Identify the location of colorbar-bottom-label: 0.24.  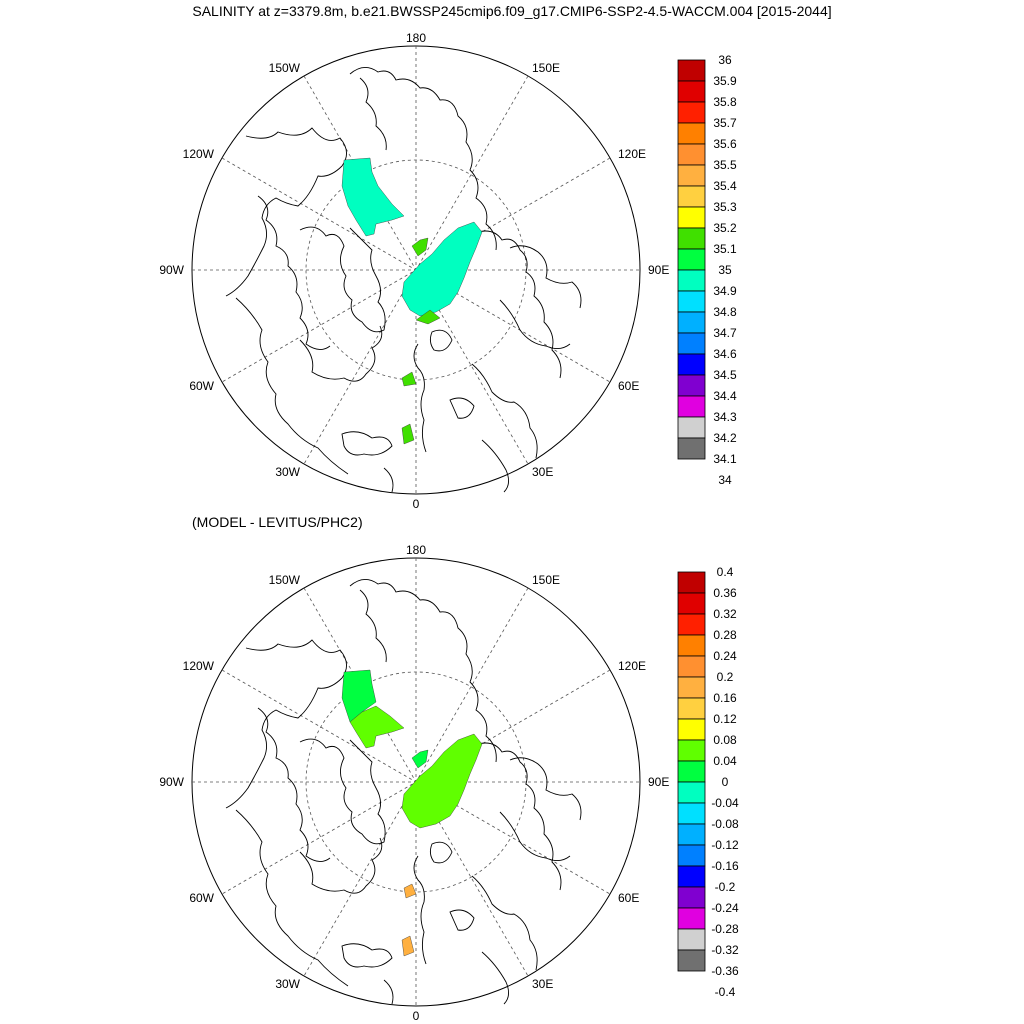
(725, 656).